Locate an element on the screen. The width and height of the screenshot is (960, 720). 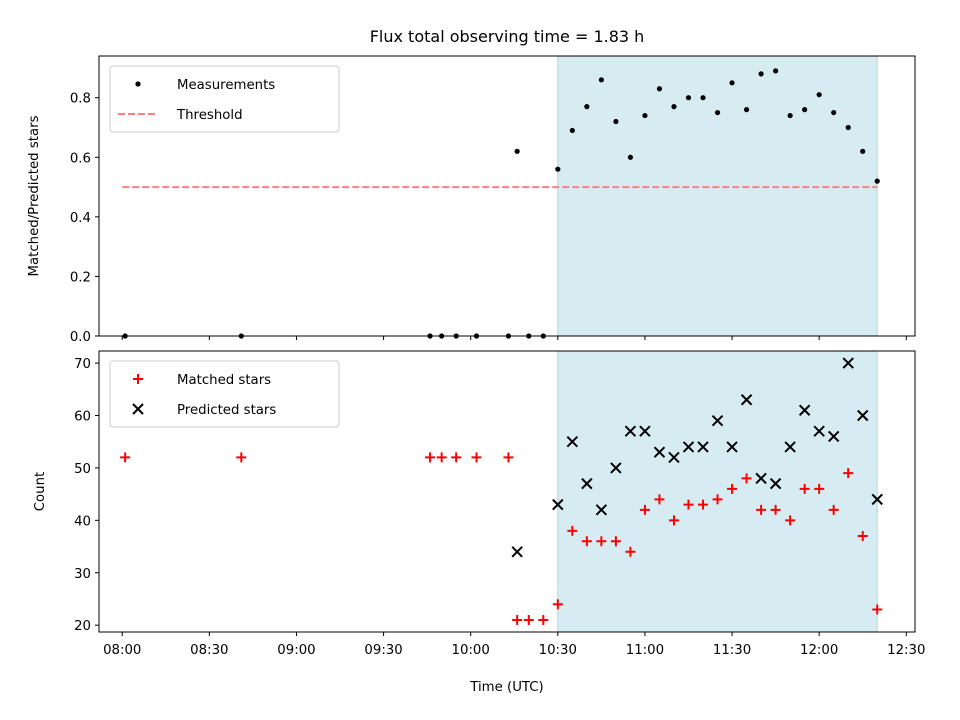
x-tick-label: 09:30 is located at coordinates (383, 650).